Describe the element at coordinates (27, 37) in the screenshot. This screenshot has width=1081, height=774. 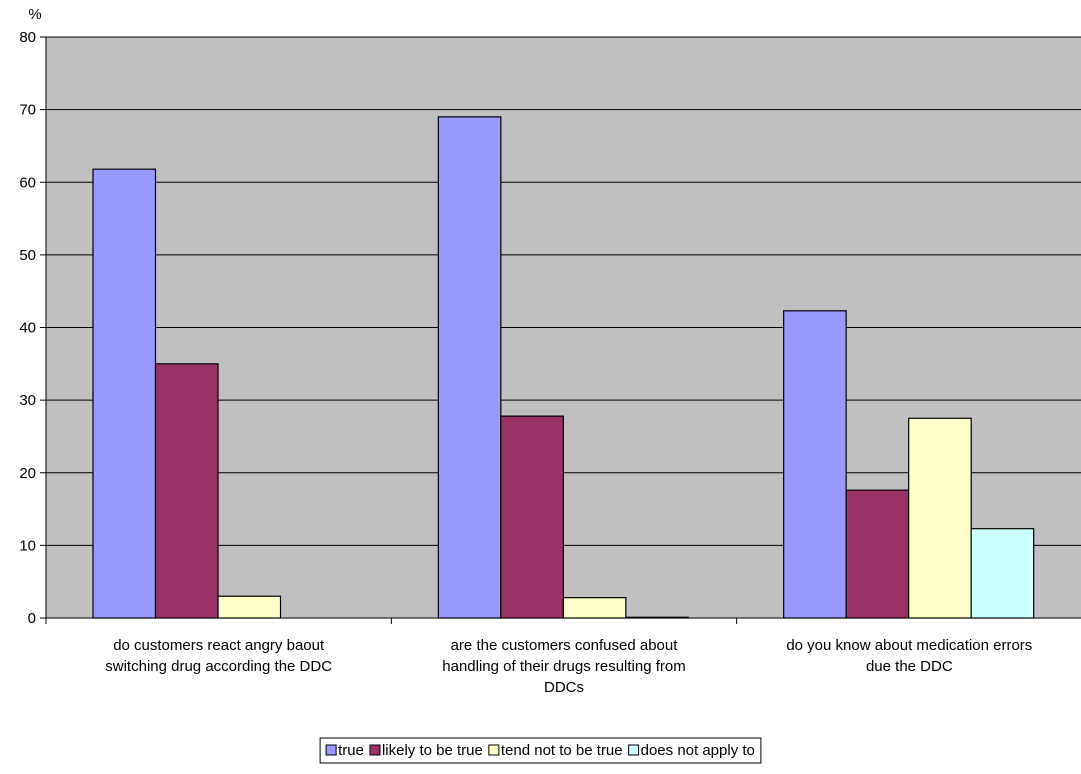
I see `y-tick-label: 80` at that location.